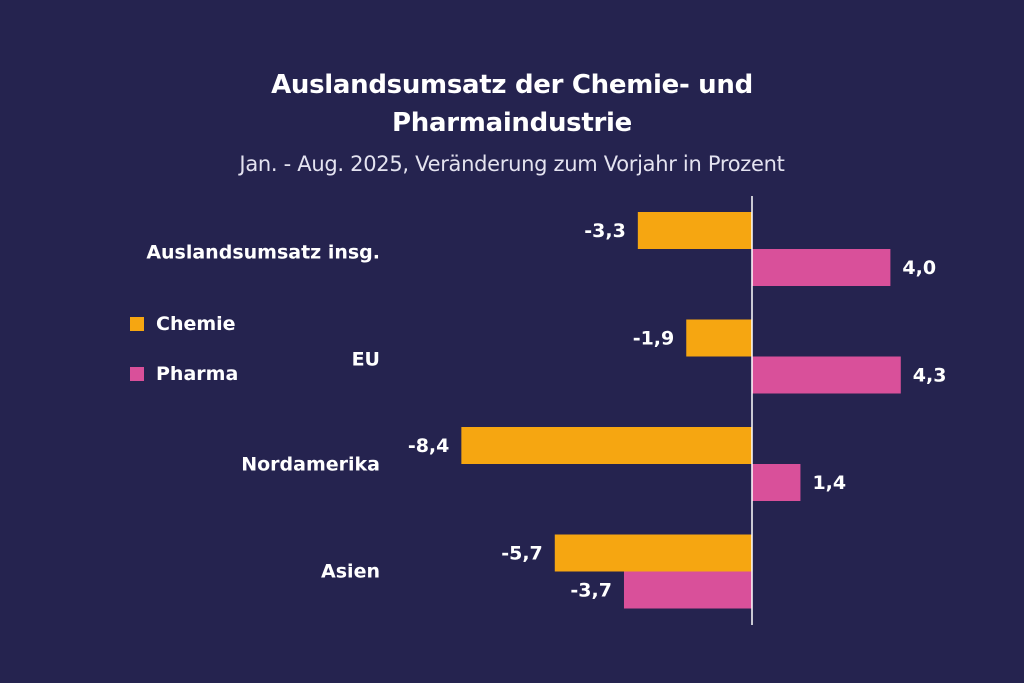  I want to click on legend: Chemie Pharma, so click(184, 360).